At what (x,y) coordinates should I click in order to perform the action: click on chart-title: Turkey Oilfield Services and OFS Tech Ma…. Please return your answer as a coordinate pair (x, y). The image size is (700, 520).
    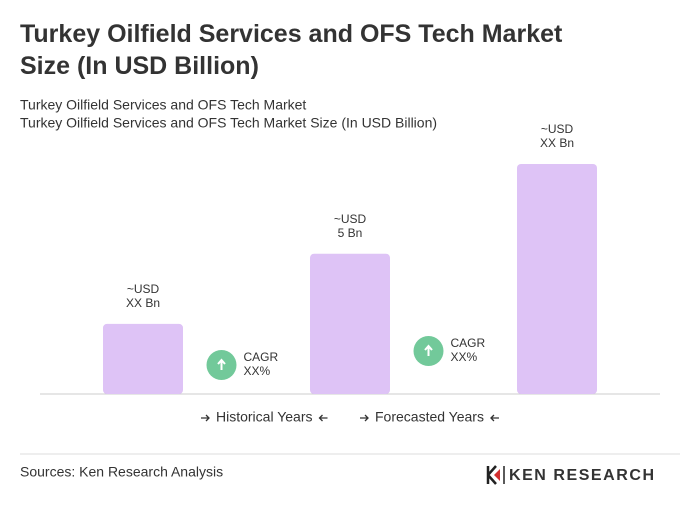
    Looking at the image, I should click on (291, 50).